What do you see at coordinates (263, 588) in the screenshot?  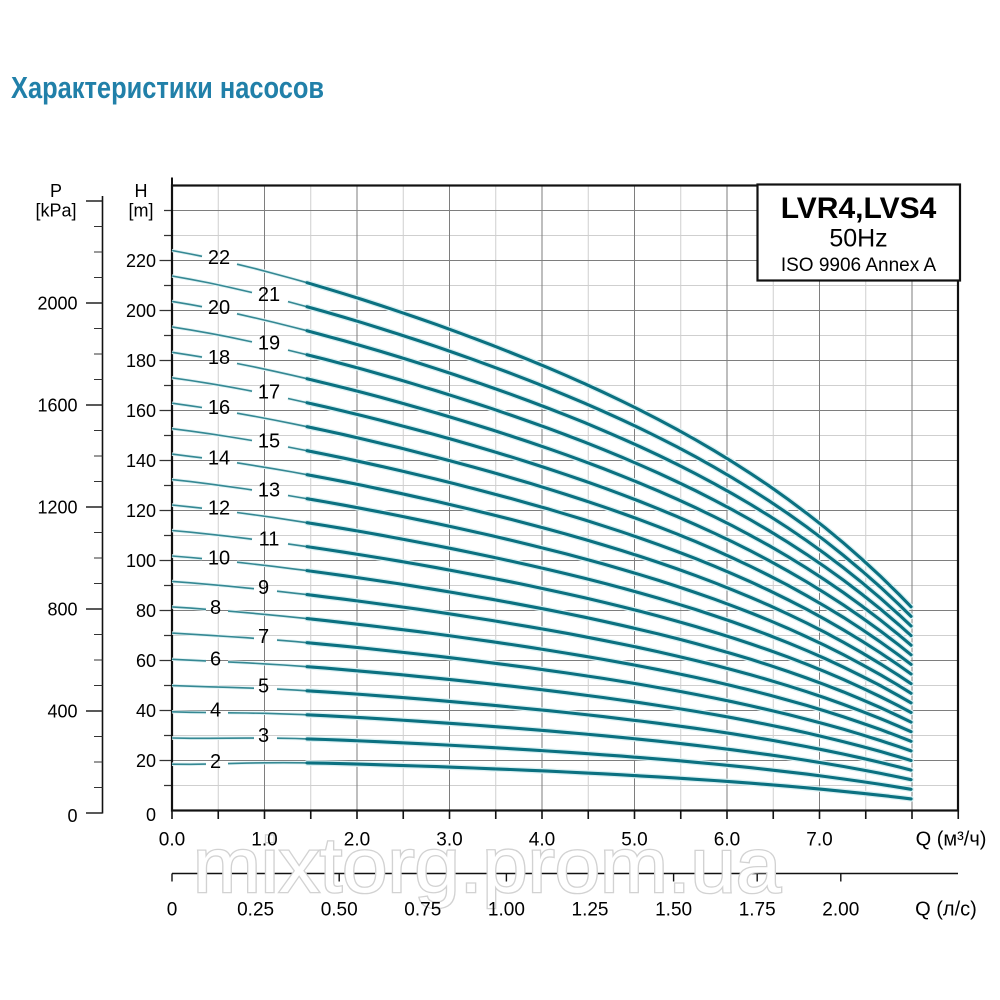 I see `svg-text: 9` at bounding box center [263, 588].